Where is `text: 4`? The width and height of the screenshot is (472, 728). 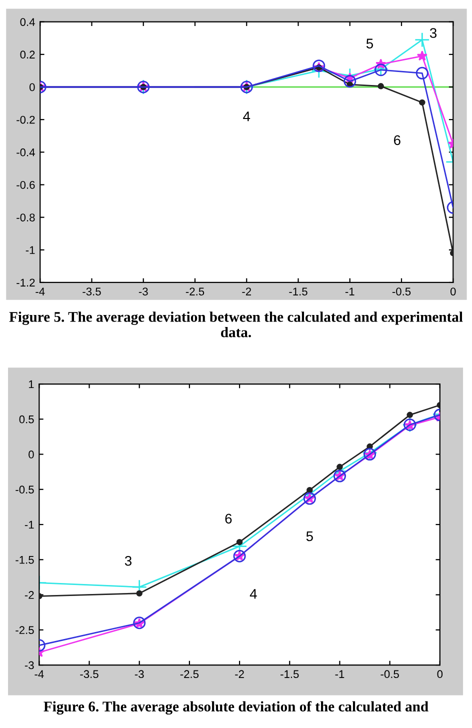
text: 4 is located at coordinates (253, 594).